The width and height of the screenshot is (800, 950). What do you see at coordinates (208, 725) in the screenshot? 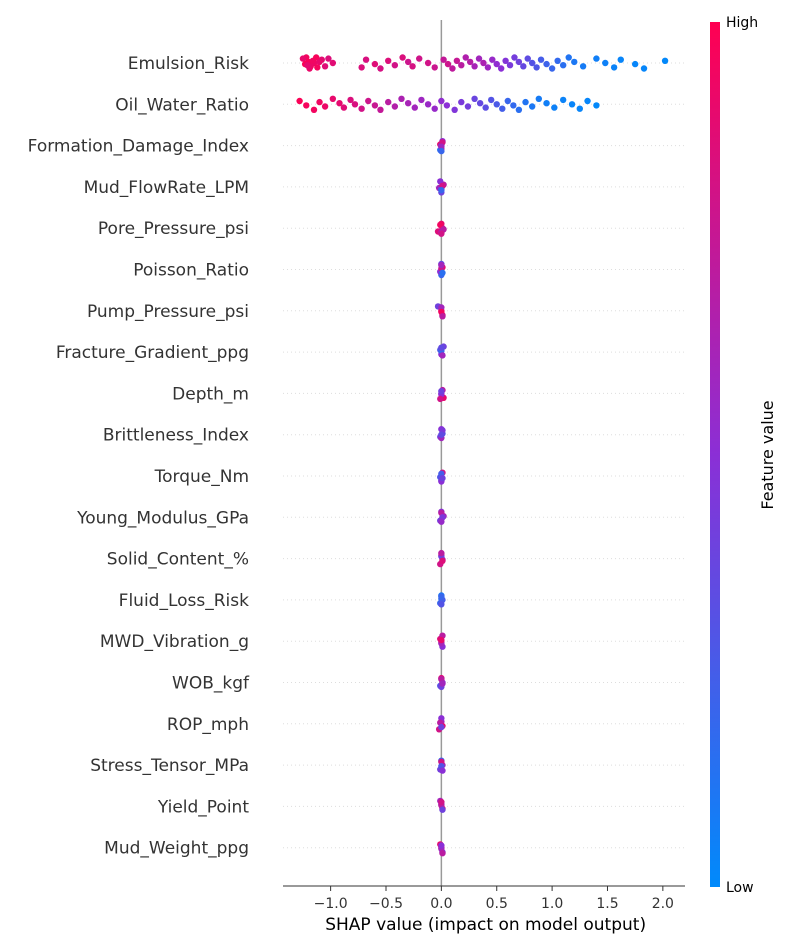
I see `feature-label: ROP_mph` at bounding box center [208, 725].